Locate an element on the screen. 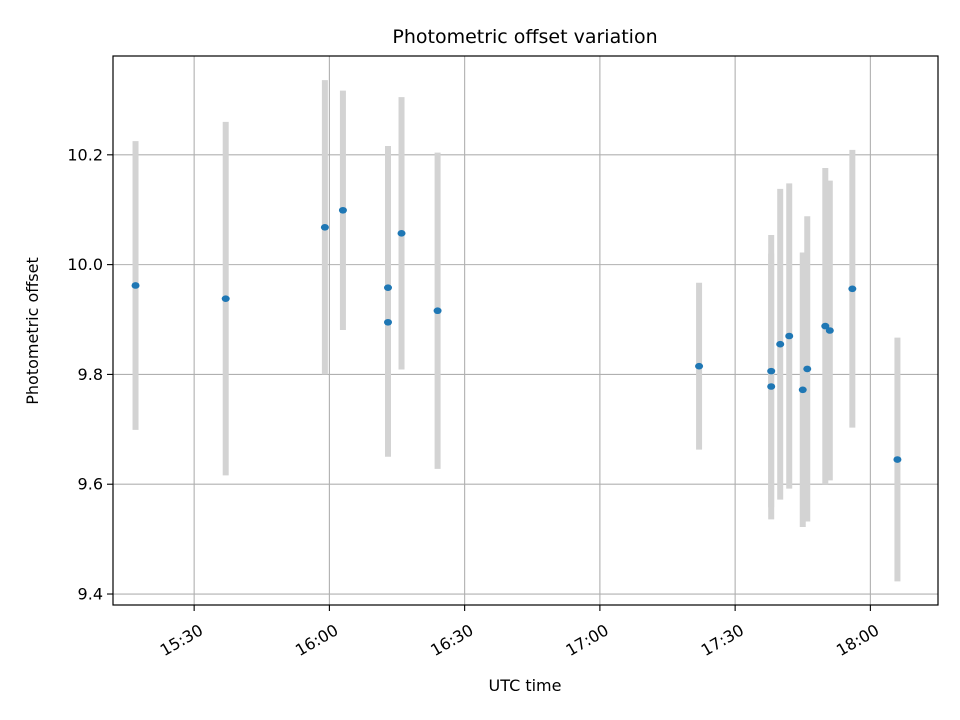 This screenshot has height=720, width=960. y-tick-label: 9.8 is located at coordinates (90, 374).